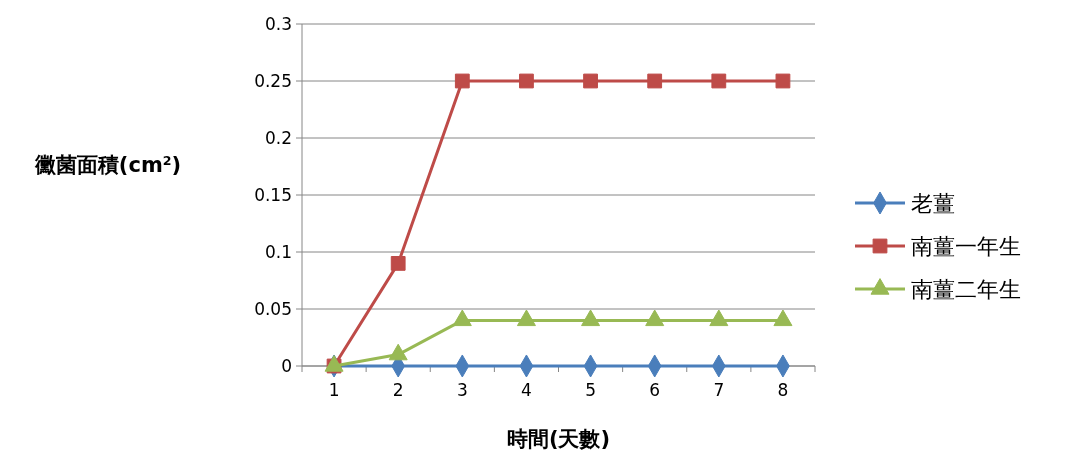 This screenshot has height=462, width=1069. What do you see at coordinates (558, 439) in the screenshot?
I see `x-axis-title: 時間(天數)` at bounding box center [558, 439].